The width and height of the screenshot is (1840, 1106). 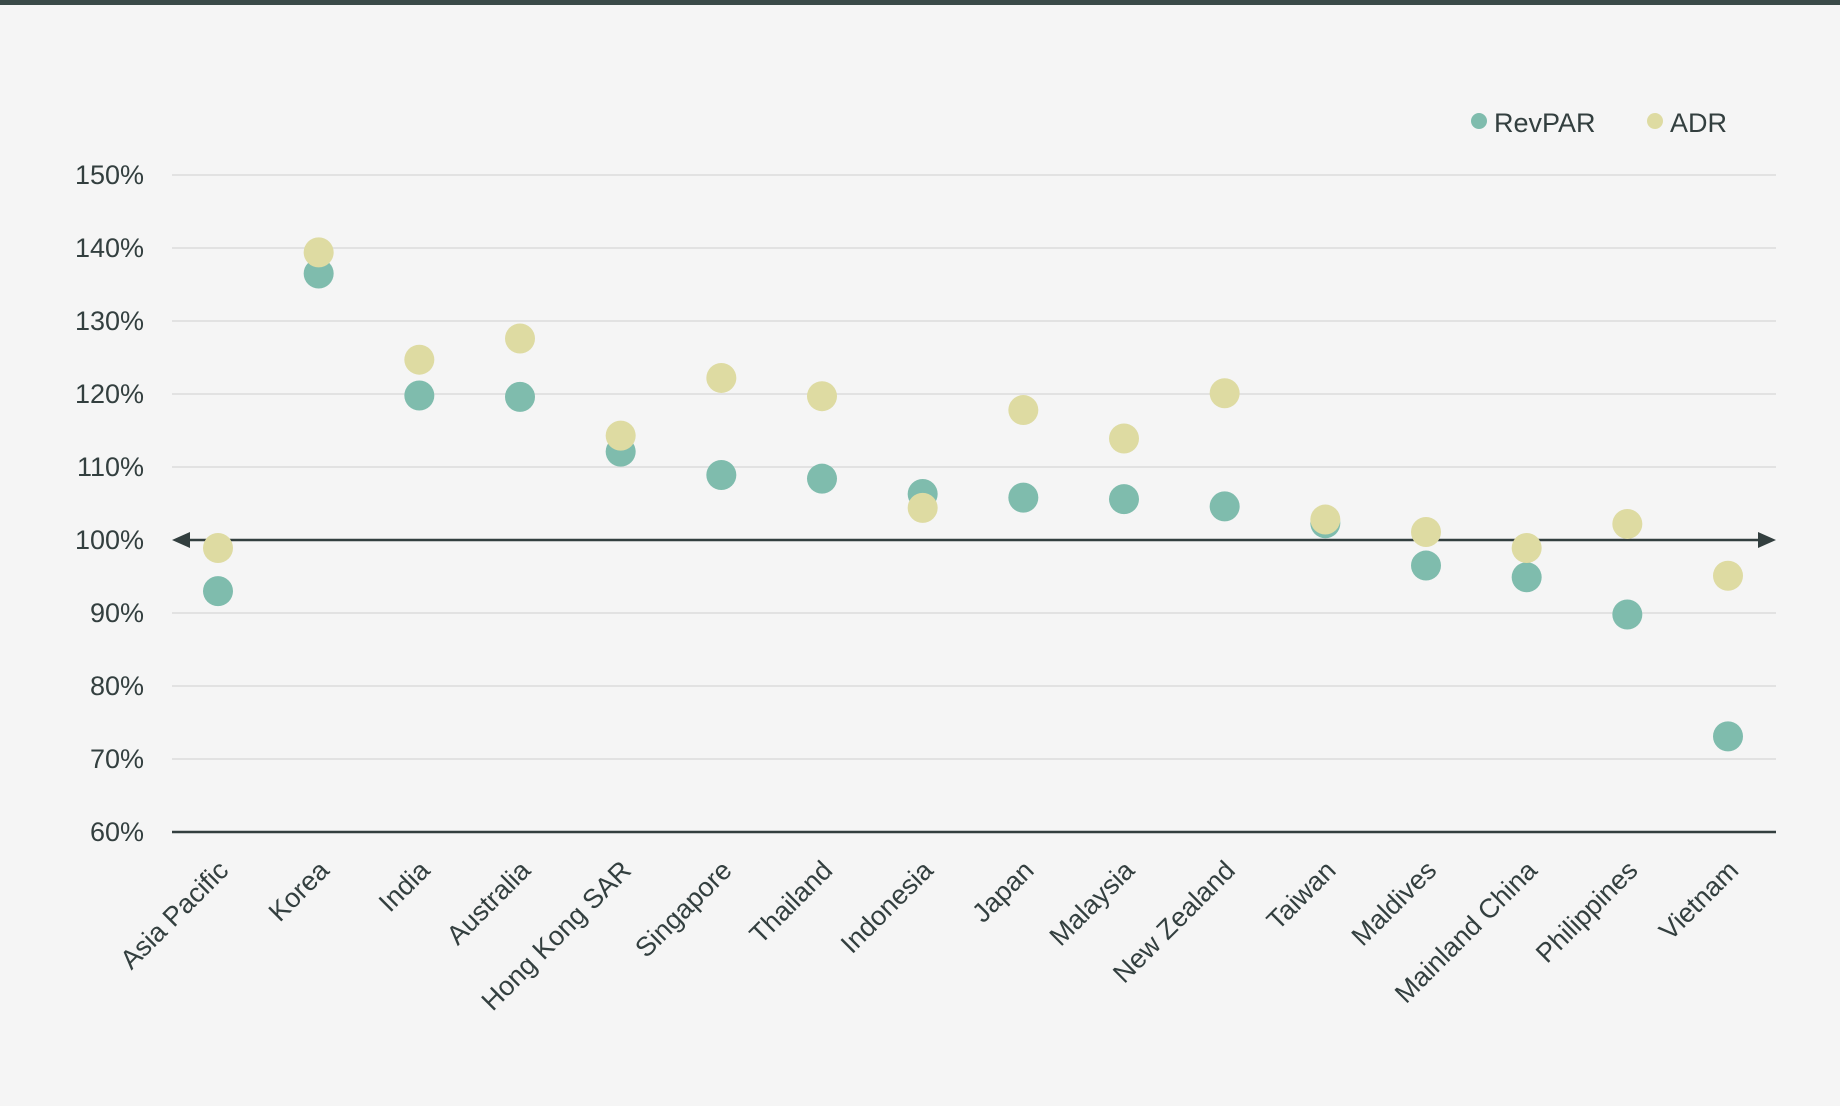 What do you see at coordinates (1728, 736) in the screenshot?
I see `point-revpar-vietnam` at bounding box center [1728, 736].